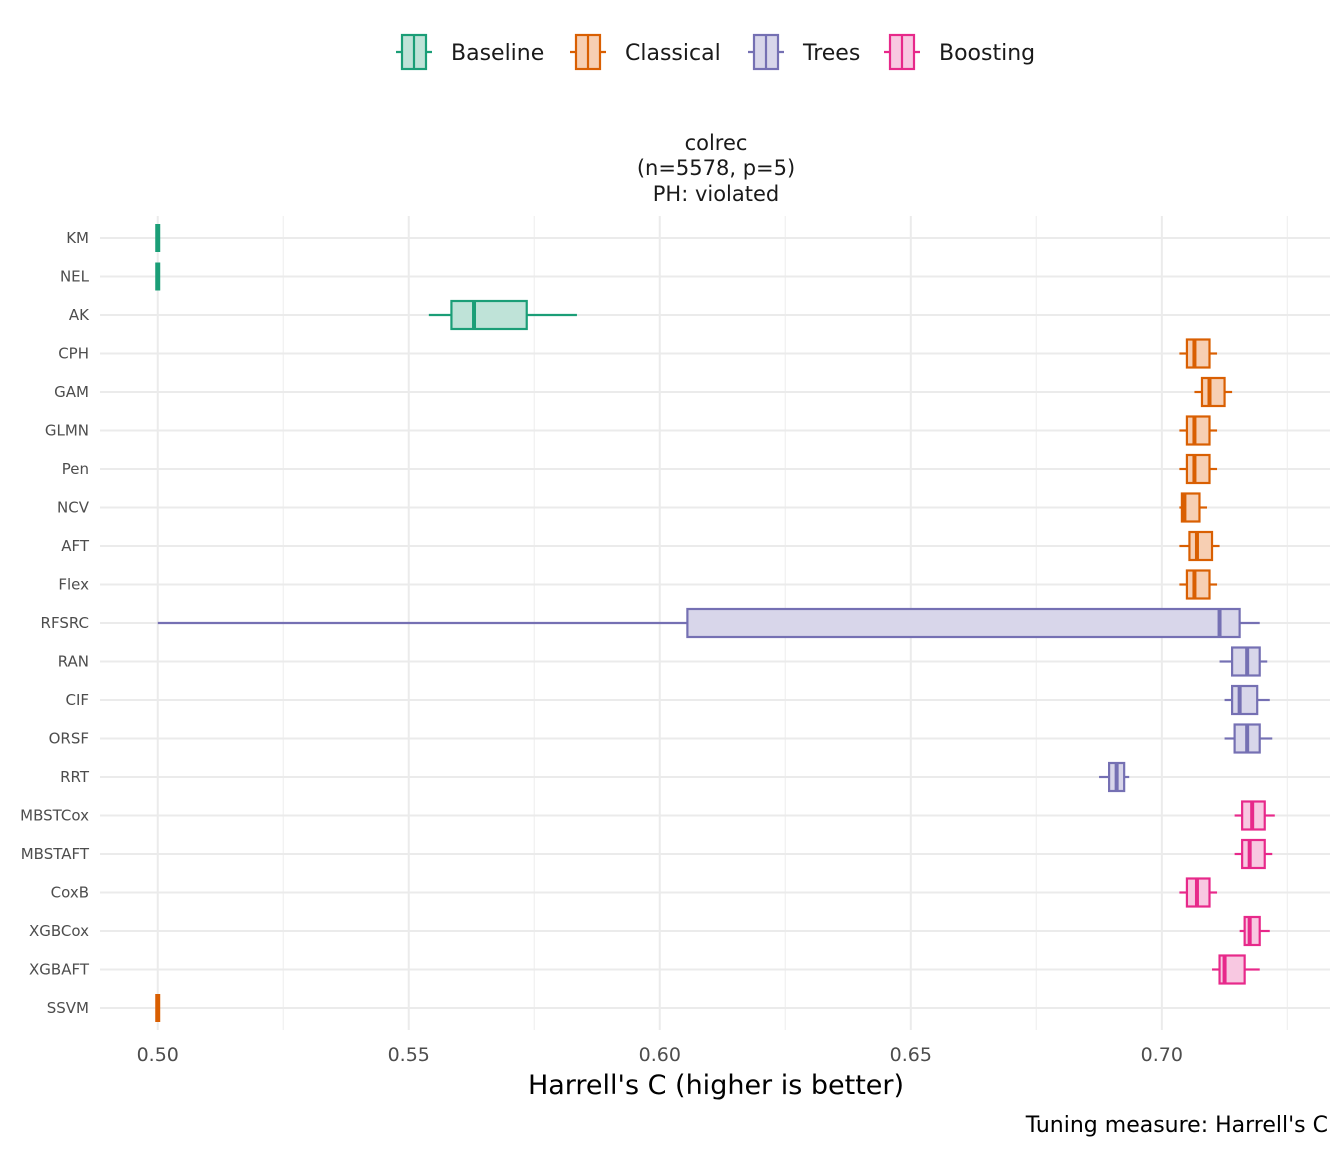  Describe the element at coordinates (67, 431) in the screenshot. I see `y-tick-label: GLMN` at that location.